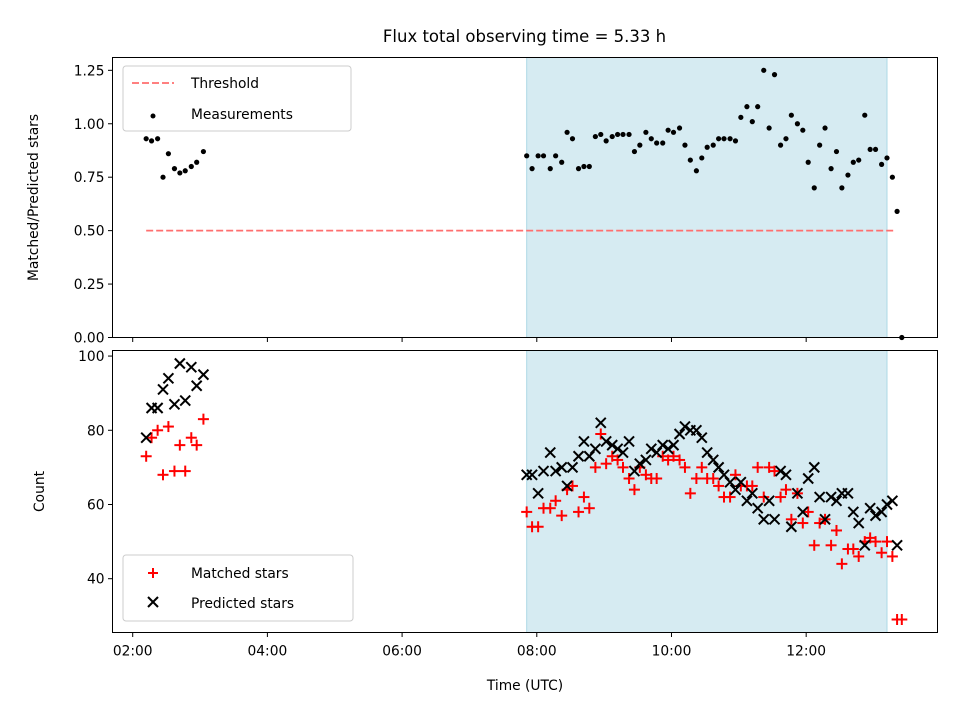  I want to click on y-tick-label: 0.75, so click(89, 178).